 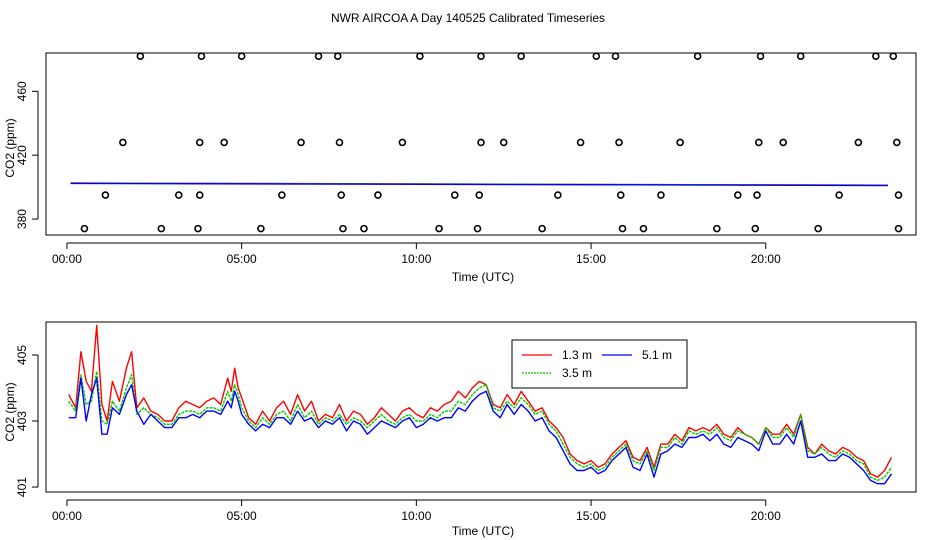 I want to click on top-y-tick-label: 460, so click(x=22, y=91).